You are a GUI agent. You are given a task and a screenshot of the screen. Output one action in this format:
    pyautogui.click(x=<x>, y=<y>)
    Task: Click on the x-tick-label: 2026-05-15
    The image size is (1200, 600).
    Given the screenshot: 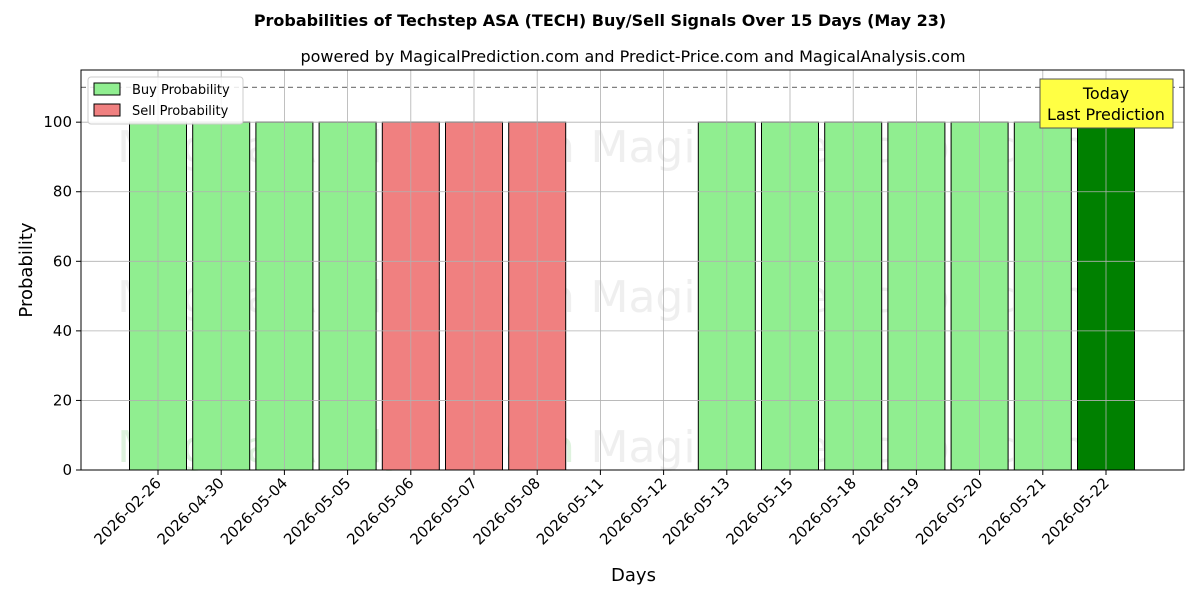 What is the action you would take?
    pyautogui.click(x=759, y=511)
    